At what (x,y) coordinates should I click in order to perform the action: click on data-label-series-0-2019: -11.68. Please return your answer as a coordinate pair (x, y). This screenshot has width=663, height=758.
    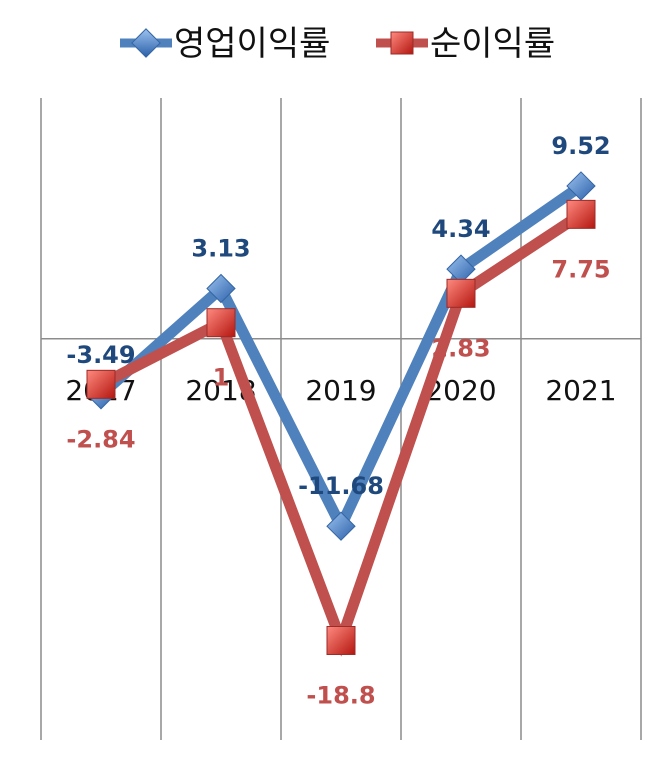
    Looking at the image, I should click on (341, 486).